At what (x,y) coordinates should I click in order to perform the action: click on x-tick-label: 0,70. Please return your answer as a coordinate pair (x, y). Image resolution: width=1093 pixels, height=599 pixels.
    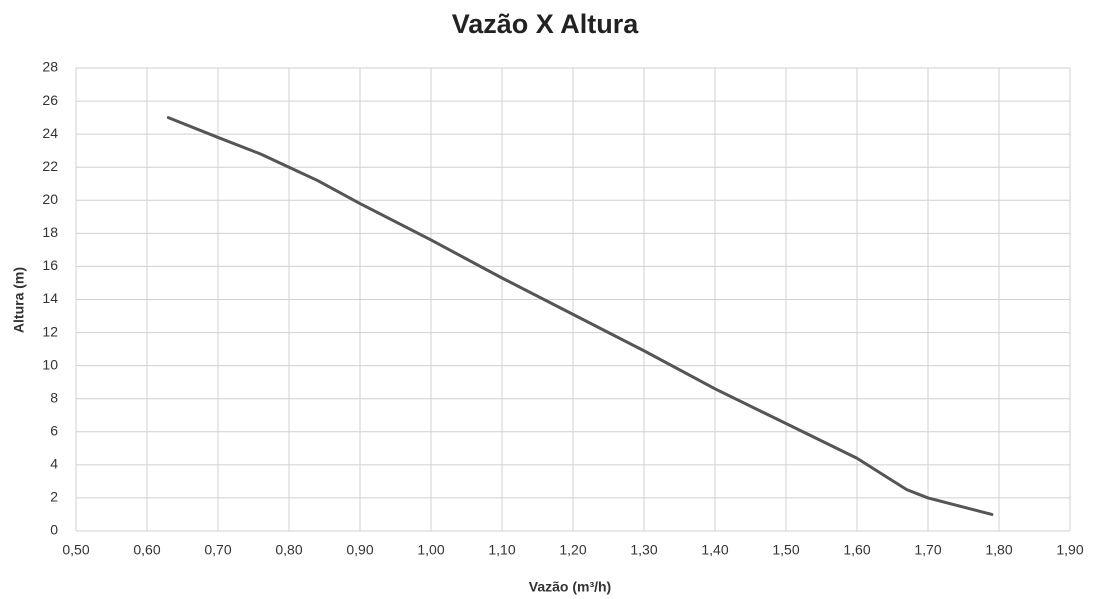
    Looking at the image, I should click on (217, 550).